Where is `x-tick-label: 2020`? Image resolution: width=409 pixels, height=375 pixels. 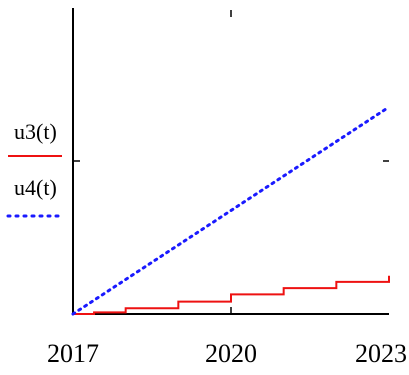 x-tick-label: 2020 is located at coordinates (231, 353).